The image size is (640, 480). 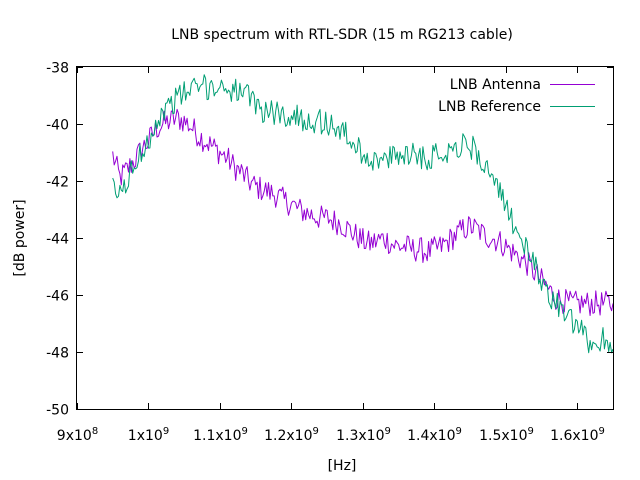 I want to click on x-tick-label: 1x109, so click(x=148, y=435).